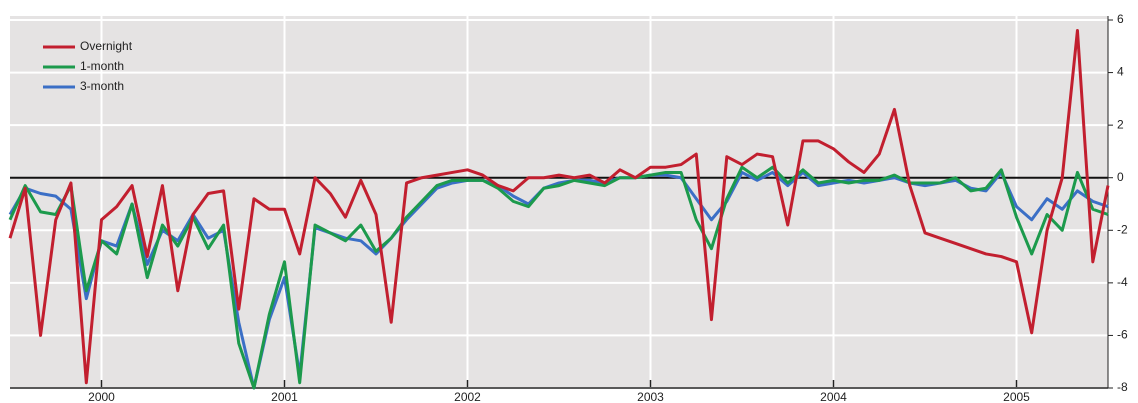 The width and height of the screenshot is (1138, 403). What do you see at coordinates (1016, 396) in the screenshot?
I see `x-tick-label: 2005` at bounding box center [1016, 396].